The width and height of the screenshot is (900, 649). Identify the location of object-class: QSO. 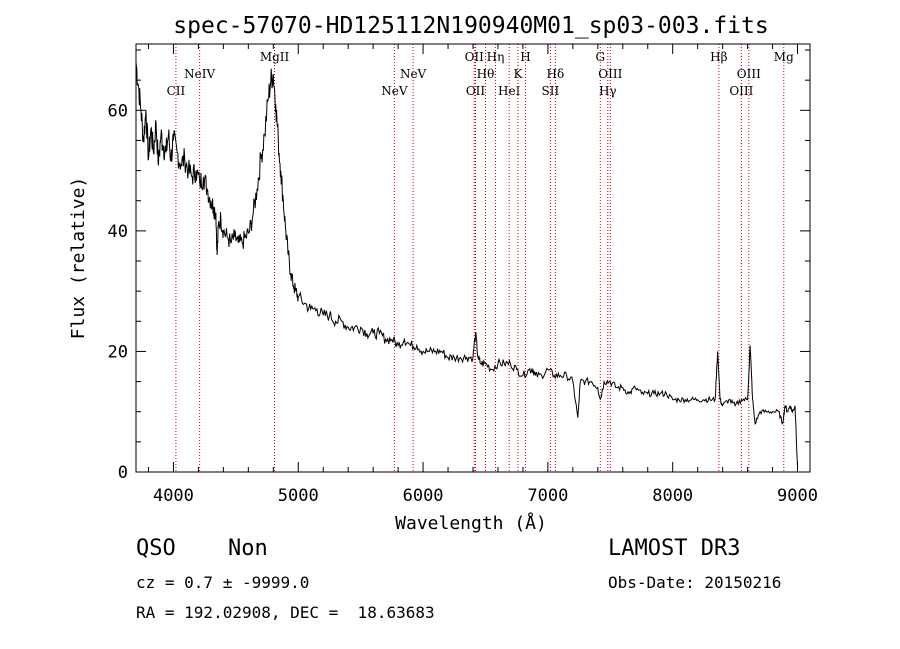
(156, 548).